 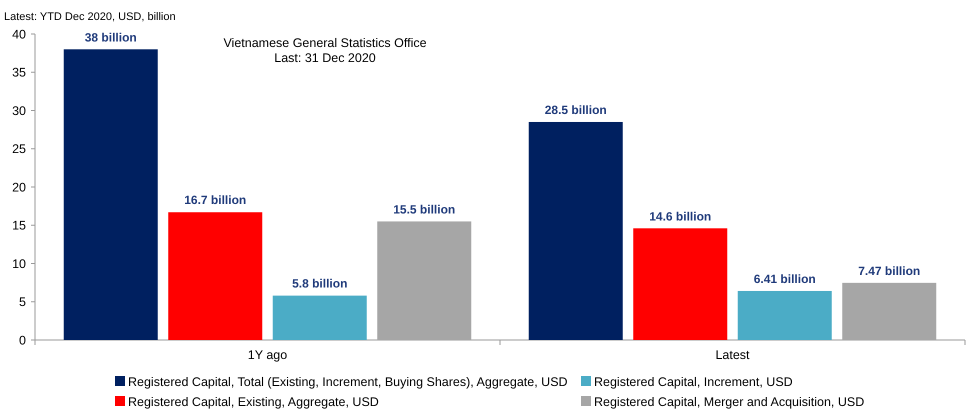 What do you see at coordinates (19, 149) in the screenshot?
I see `y-tick-label: 25` at bounding box center [19, 149].